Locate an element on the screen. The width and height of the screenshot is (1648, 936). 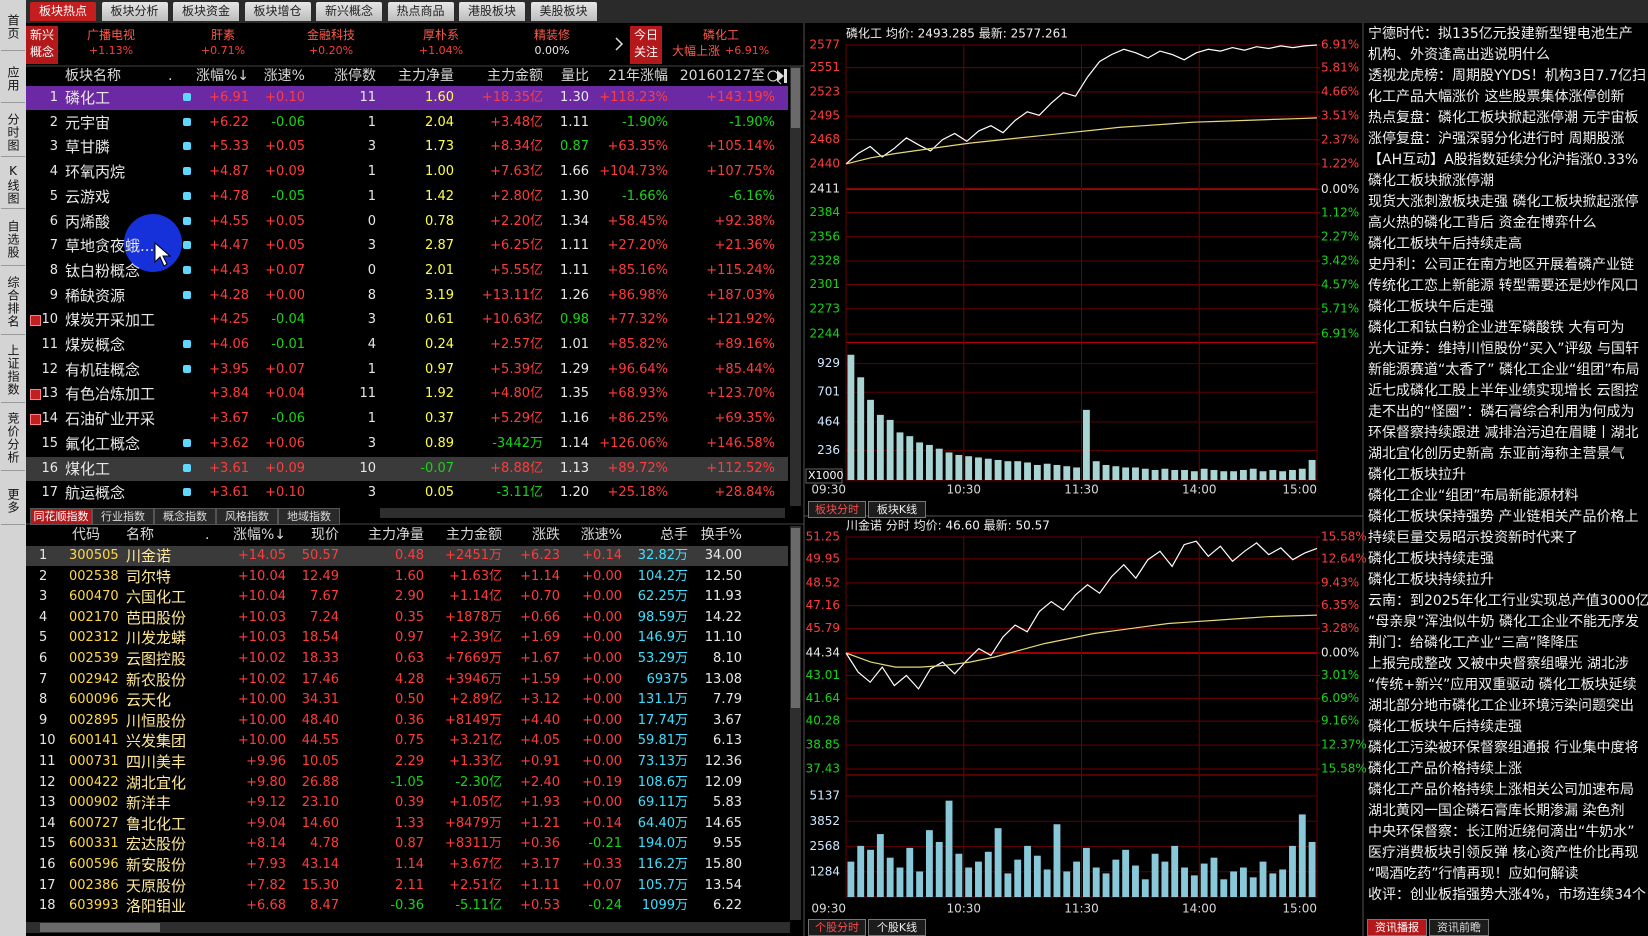
news-item: 新能源赛道“太香了” 磷化工企业“组团”布局 is located at coordinates (1504, 370).